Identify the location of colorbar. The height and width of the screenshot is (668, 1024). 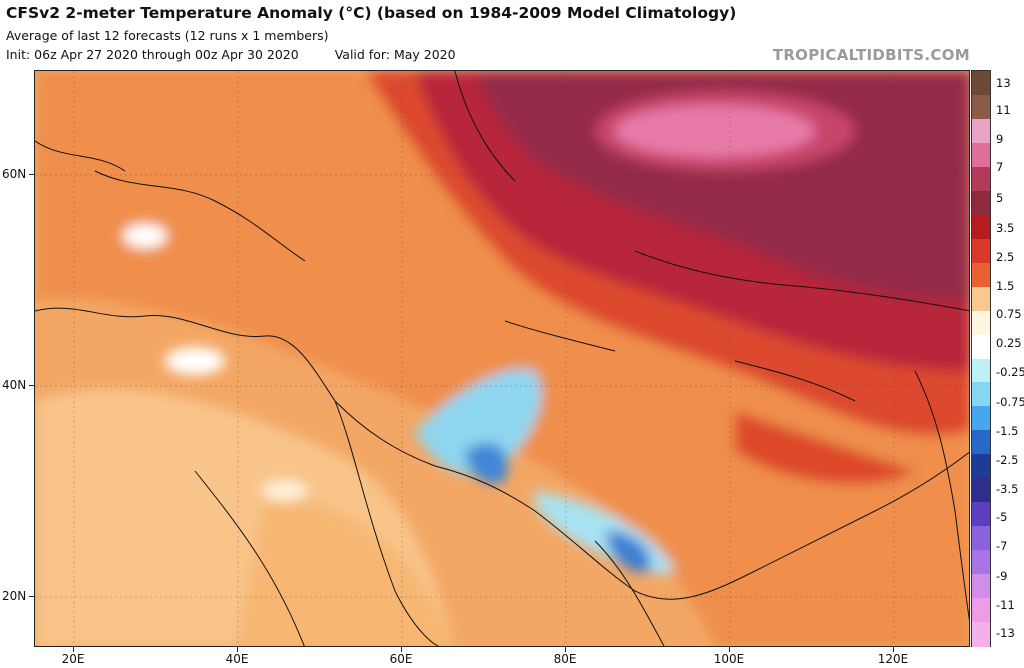
(981, 358).